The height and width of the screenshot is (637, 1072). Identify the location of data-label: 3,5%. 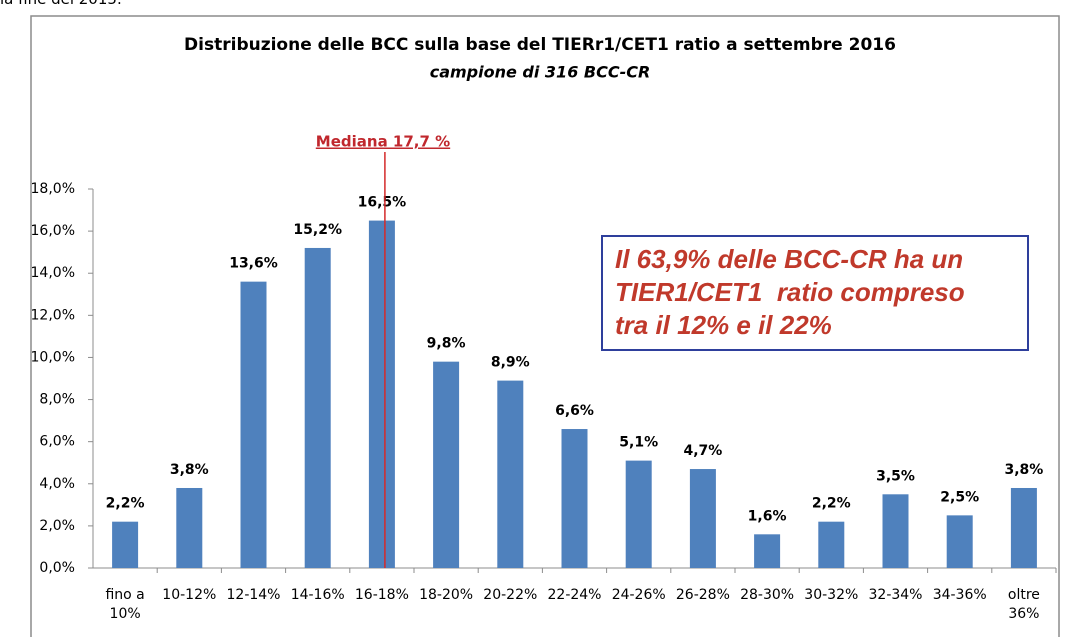
(895, 476).